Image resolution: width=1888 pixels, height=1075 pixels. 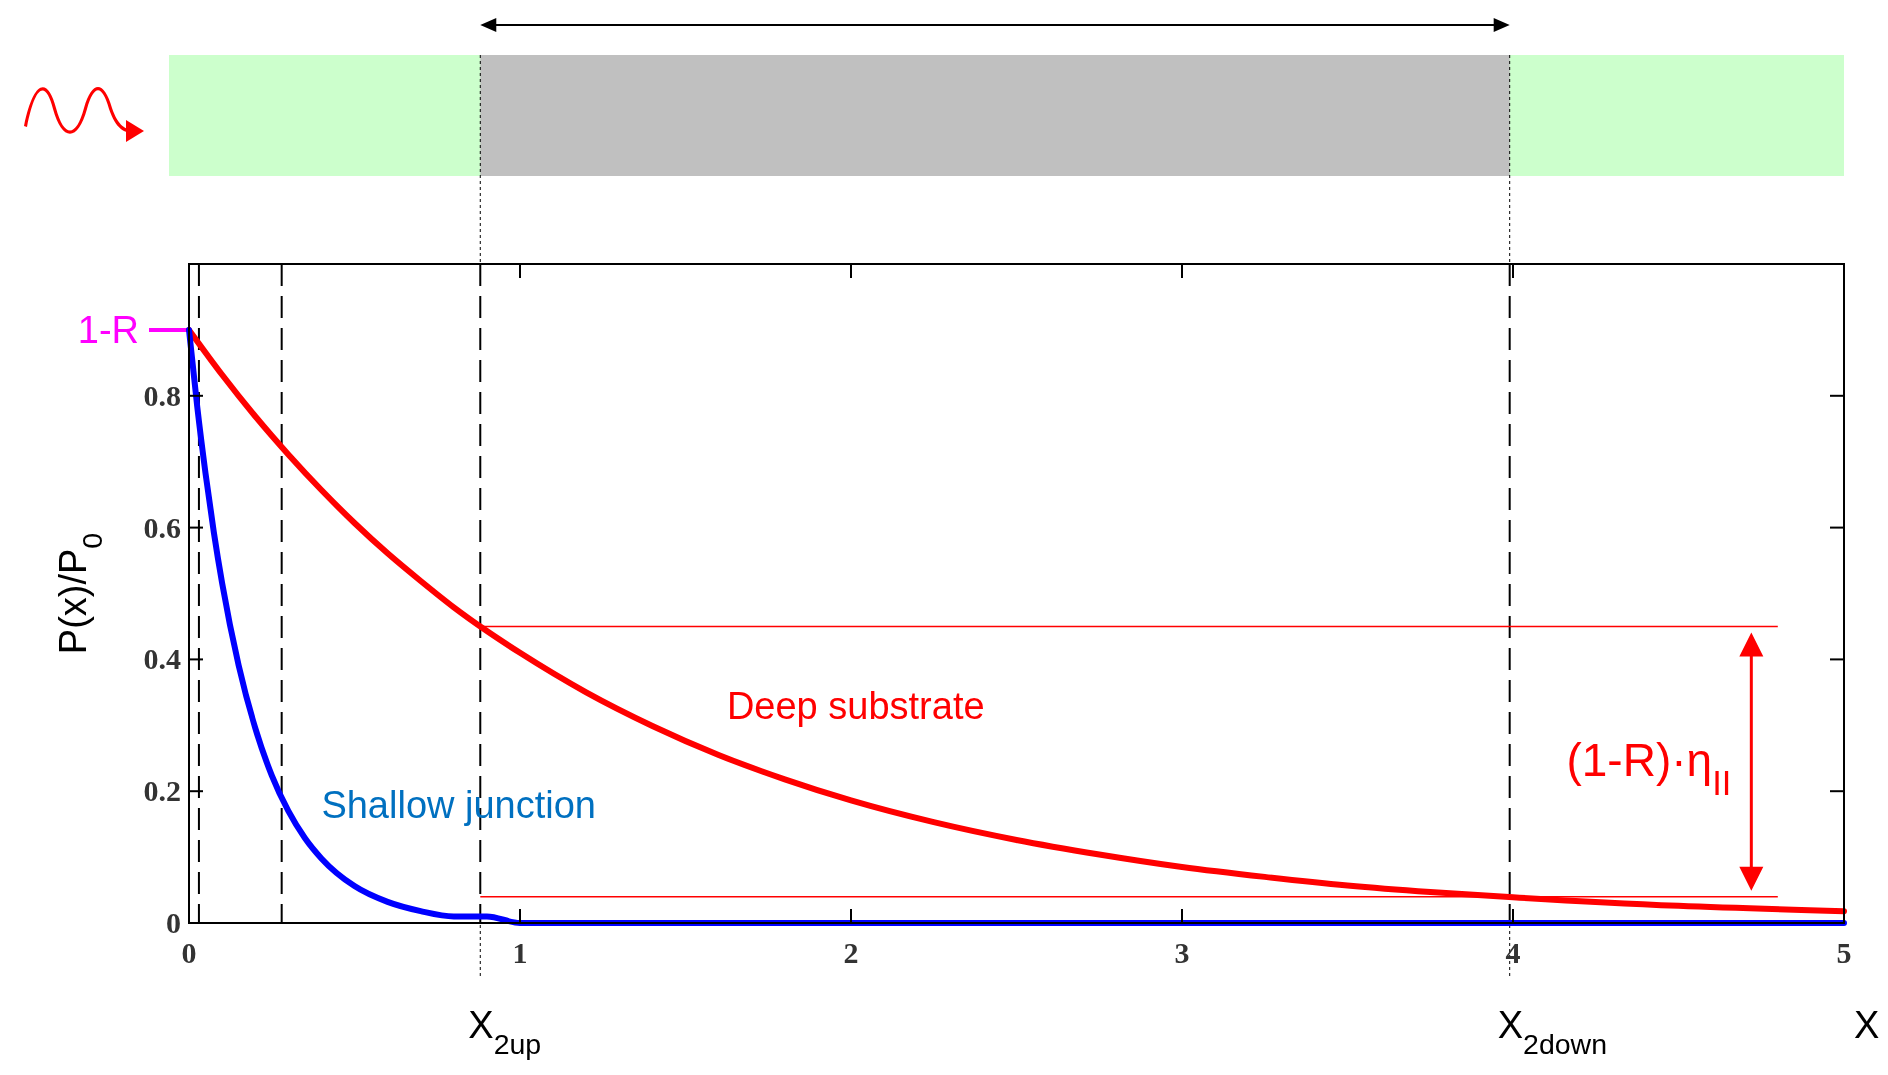 What do you see at coordinates (851, 952) in the screenshot?
I see `x-tick-label: 2` at bounding box center [851, 952].